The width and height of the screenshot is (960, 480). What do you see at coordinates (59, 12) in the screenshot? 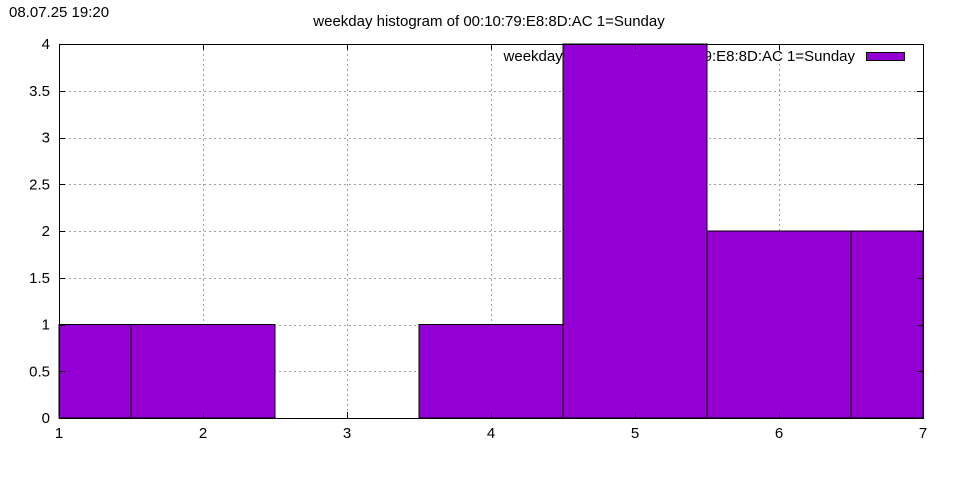
I see `timestamp: 08.07.25 19:20` at bounding box center [59, 12].